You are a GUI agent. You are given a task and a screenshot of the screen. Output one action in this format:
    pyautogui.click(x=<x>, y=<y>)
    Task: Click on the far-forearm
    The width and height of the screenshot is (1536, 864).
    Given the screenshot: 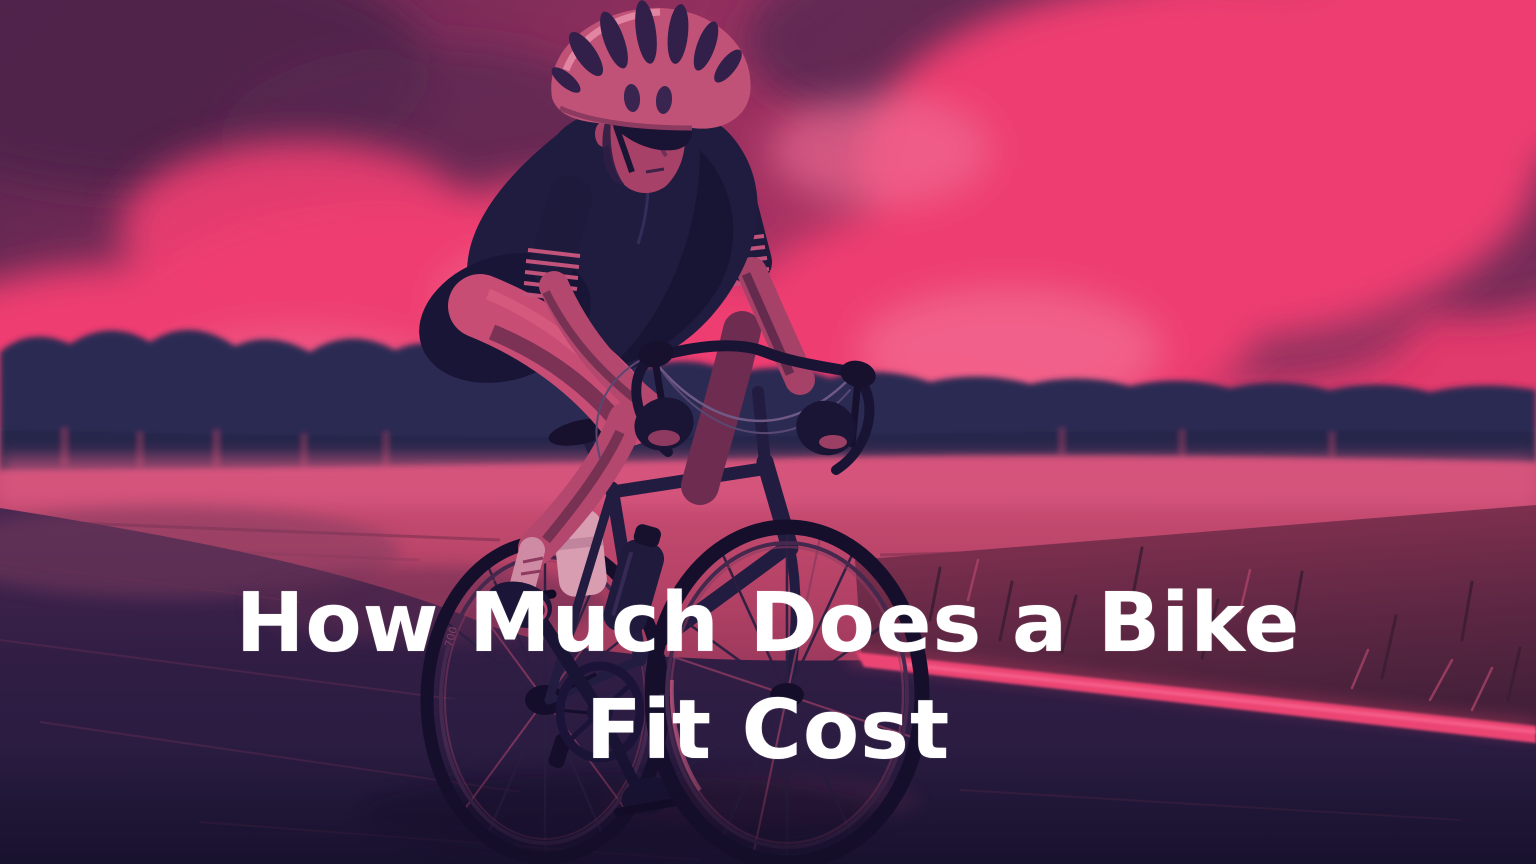 What is the action you would take?
    pyautogui.click(x=776, y=326)
    